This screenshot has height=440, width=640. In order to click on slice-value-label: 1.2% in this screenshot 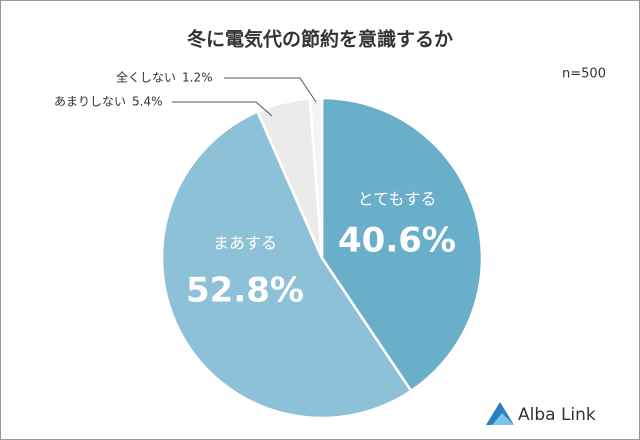, I will do `click(197, 78)`.